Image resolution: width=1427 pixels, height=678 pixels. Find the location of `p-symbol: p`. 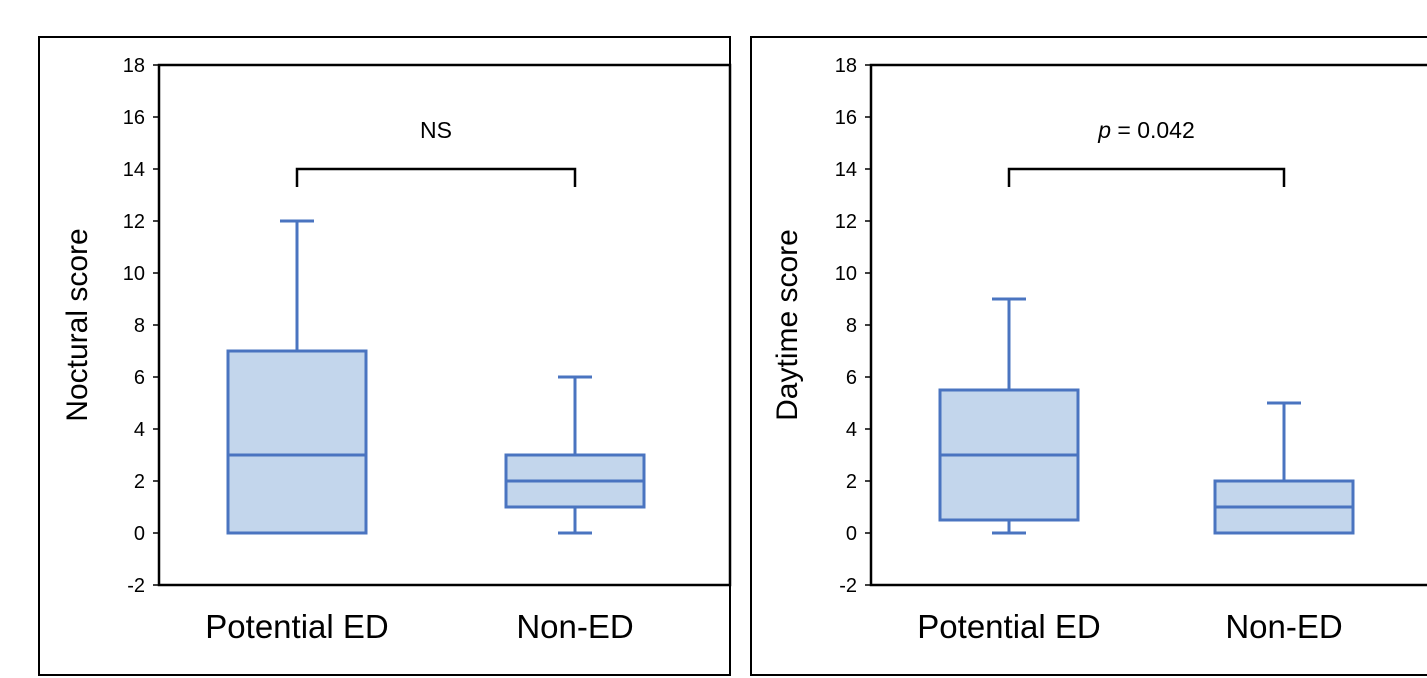

p-symbol: p is located at coordinates (1104, 130).